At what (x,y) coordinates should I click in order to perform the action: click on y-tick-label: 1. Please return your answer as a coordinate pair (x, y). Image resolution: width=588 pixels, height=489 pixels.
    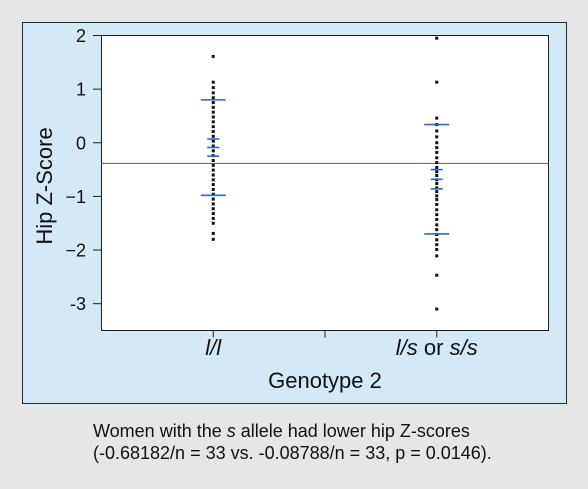
    Looking at the image, I should click on (81, 90).